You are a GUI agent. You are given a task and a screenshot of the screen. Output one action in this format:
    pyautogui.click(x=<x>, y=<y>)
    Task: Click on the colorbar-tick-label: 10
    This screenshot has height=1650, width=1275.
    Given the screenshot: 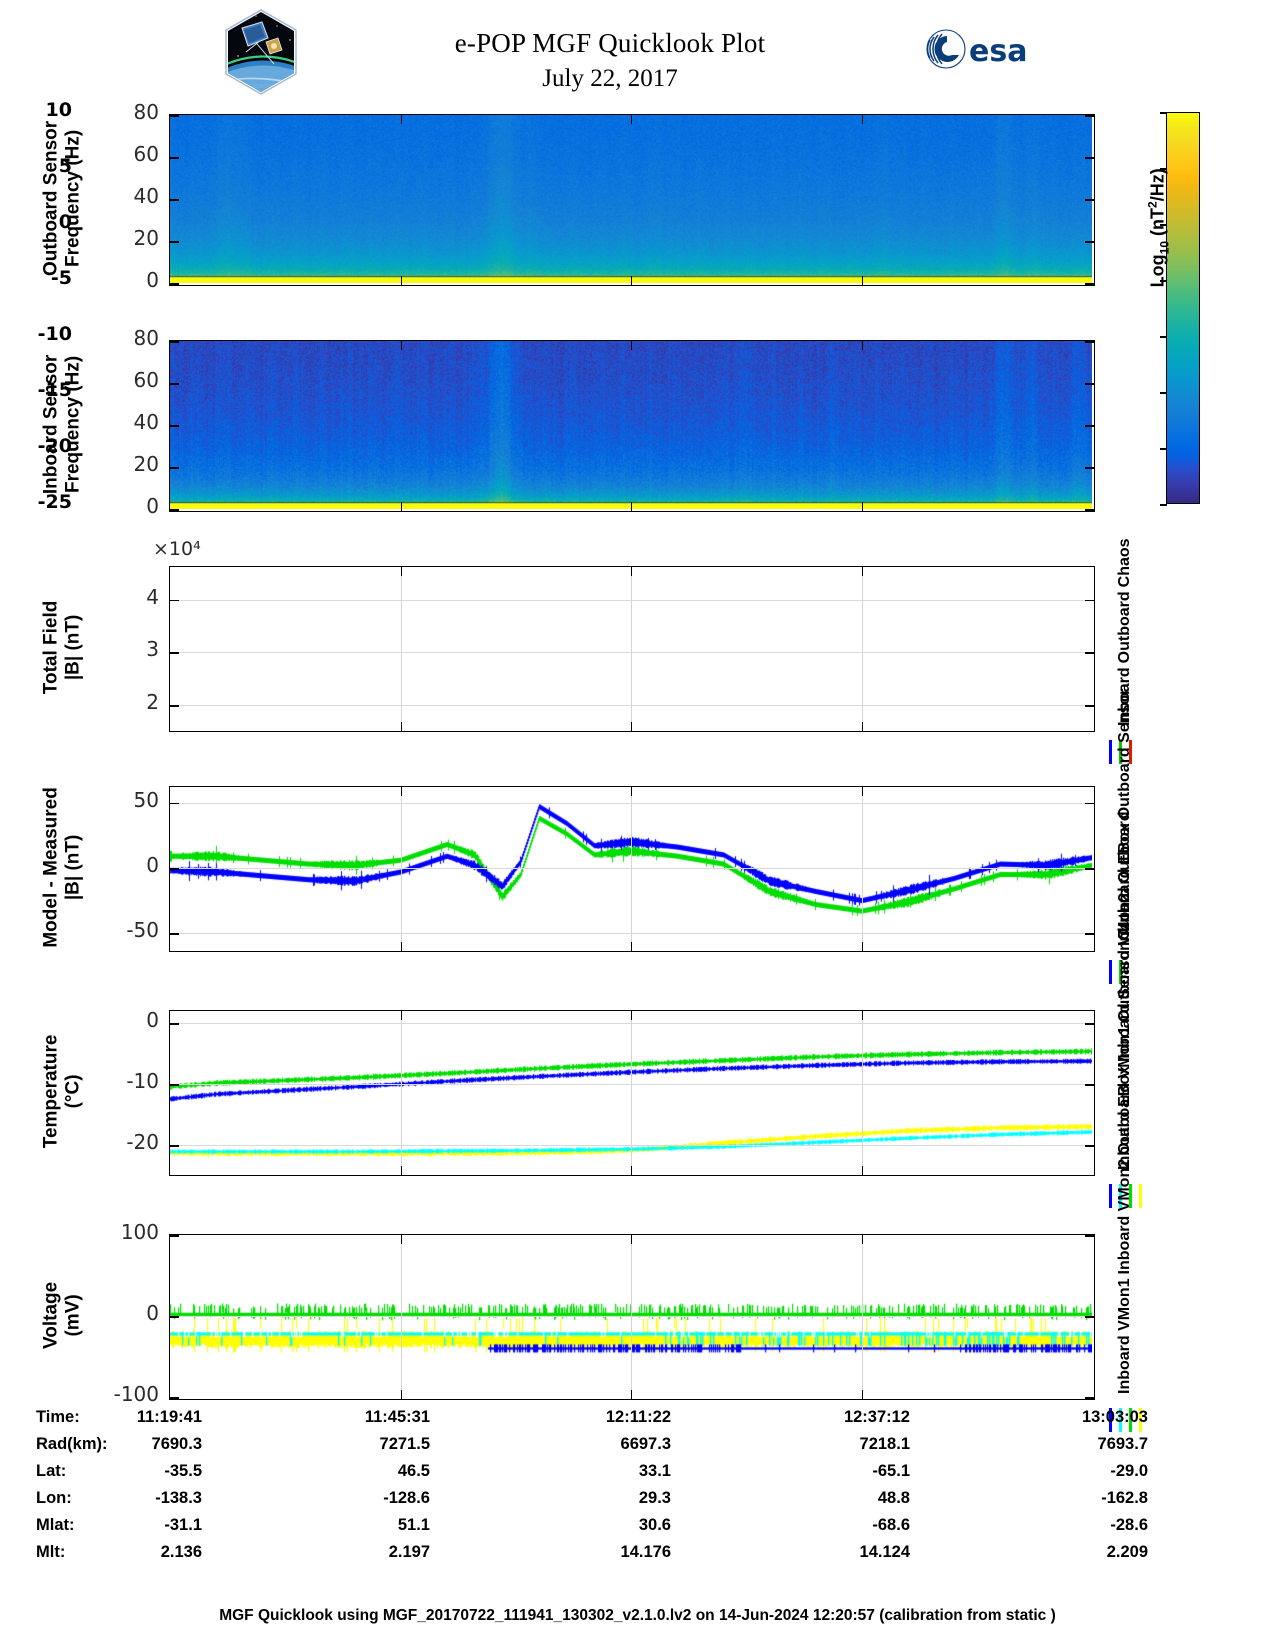 What is the action you would take?
    pyautogui.click(x=58, y=110)
    